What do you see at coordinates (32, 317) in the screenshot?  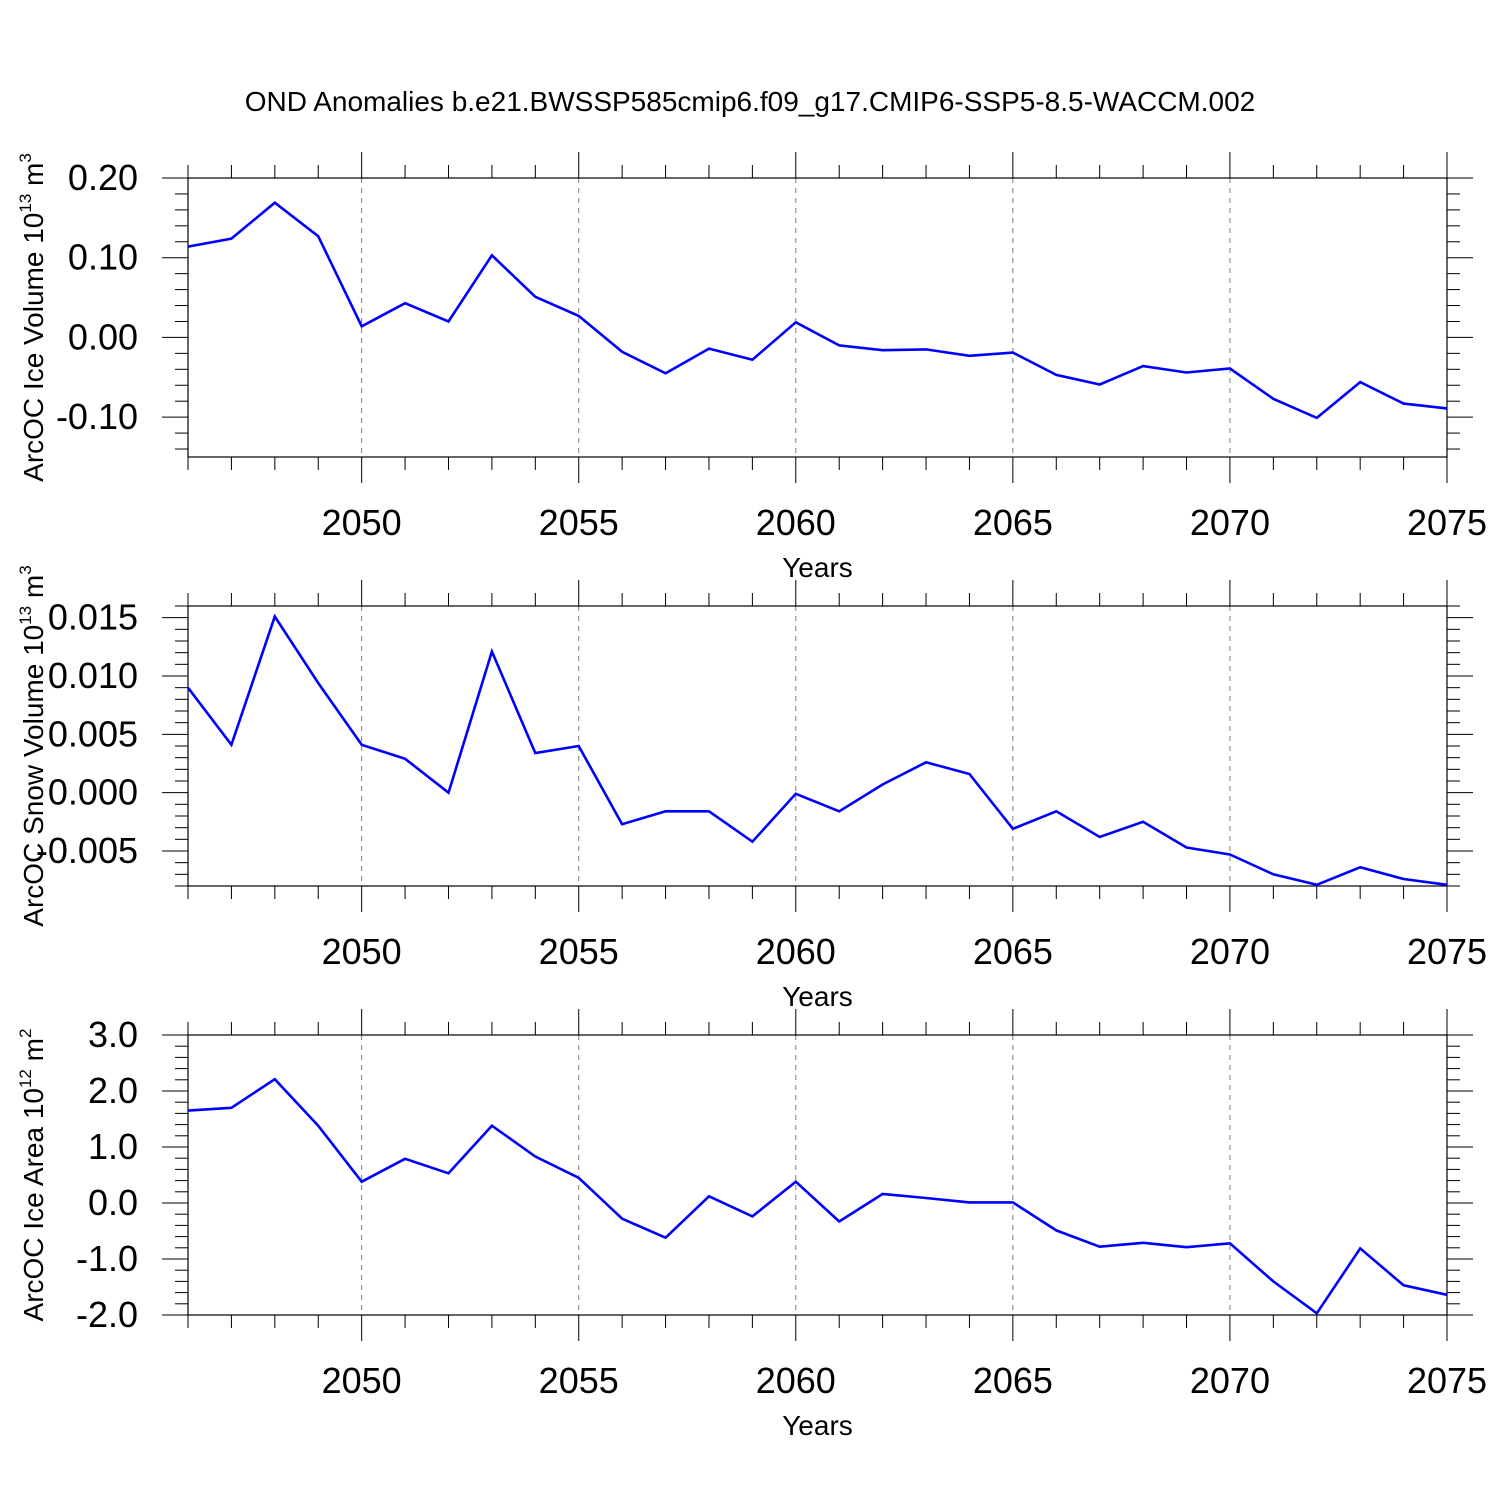 I see `y-axis-title: ArcOC Ice Volume 1013 m3` at bounding box center [32, 317].